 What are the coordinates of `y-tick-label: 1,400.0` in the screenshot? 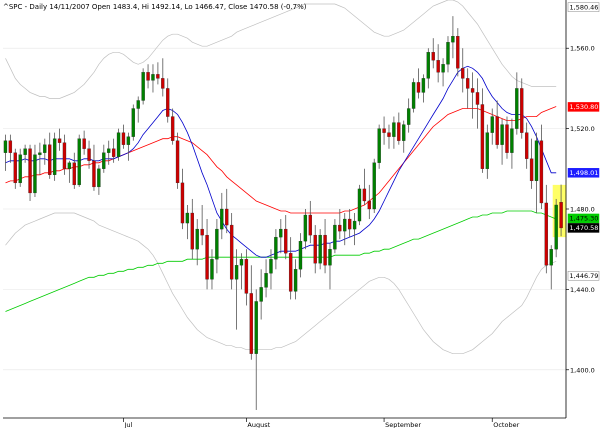 It's located at (582, 370).